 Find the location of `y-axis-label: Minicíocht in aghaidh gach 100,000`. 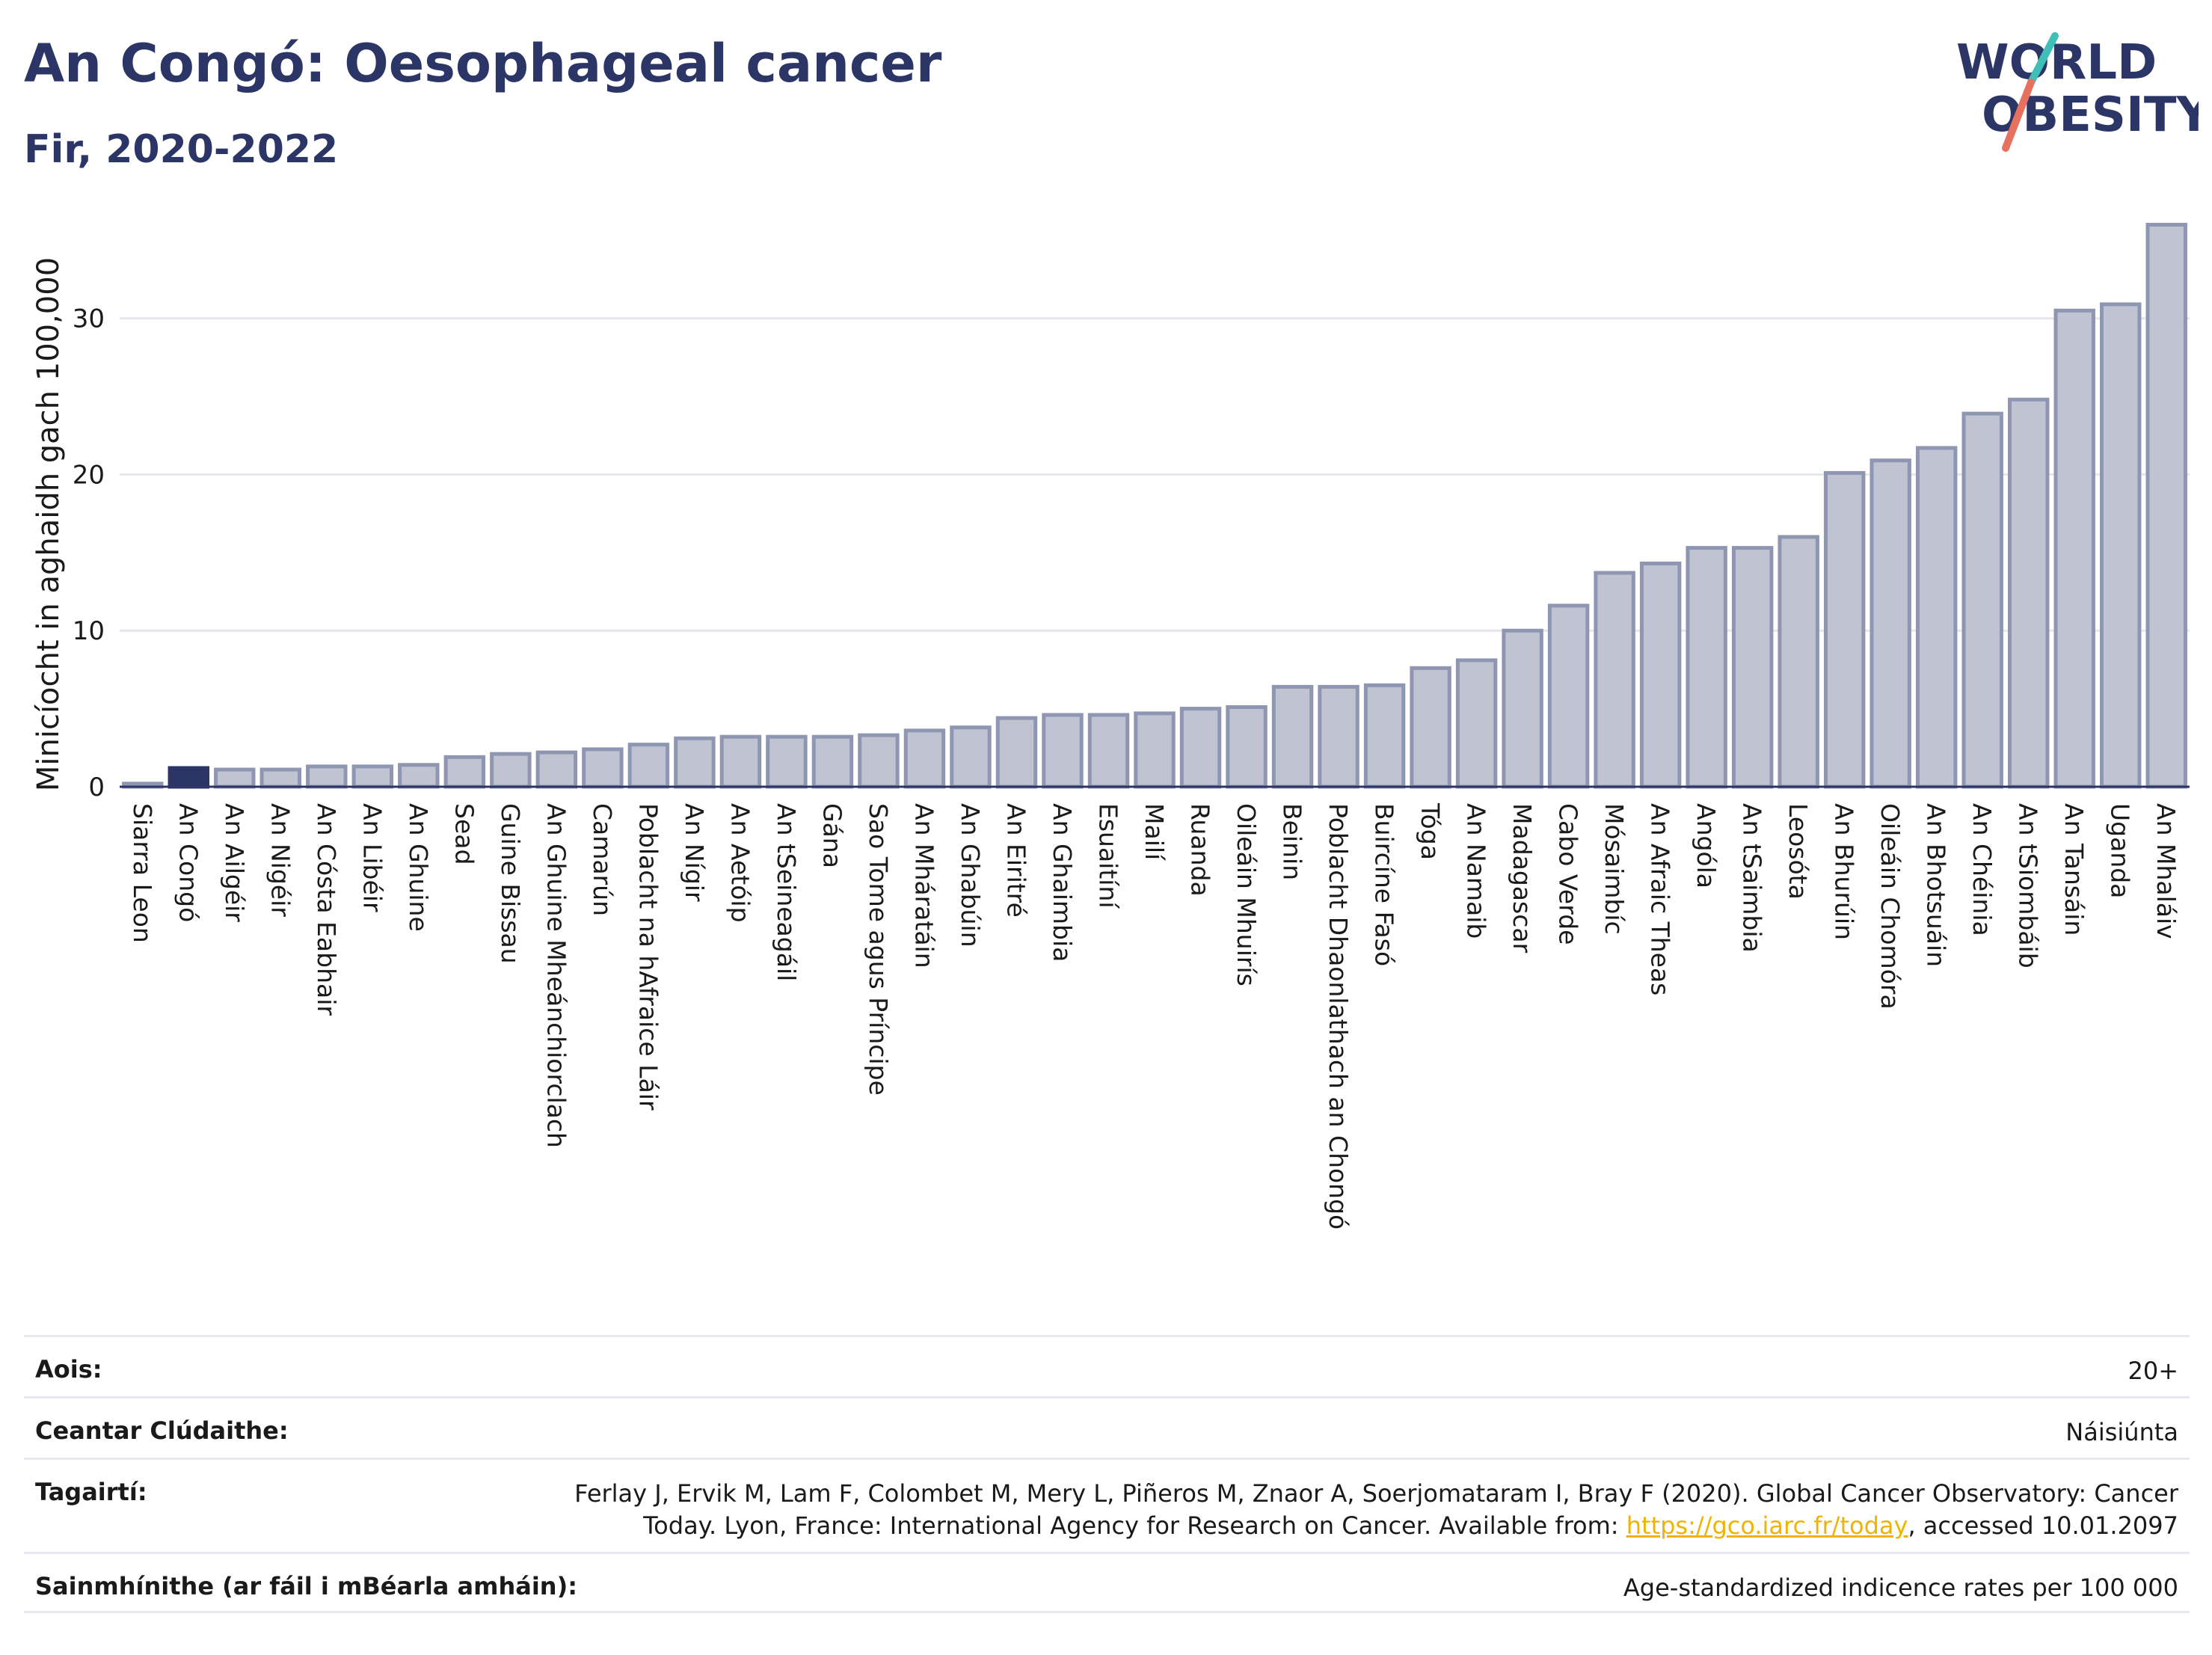

y-axis-label: Minicíocht in aghaidh gach 100,000 is located at coordinates (48, 524).